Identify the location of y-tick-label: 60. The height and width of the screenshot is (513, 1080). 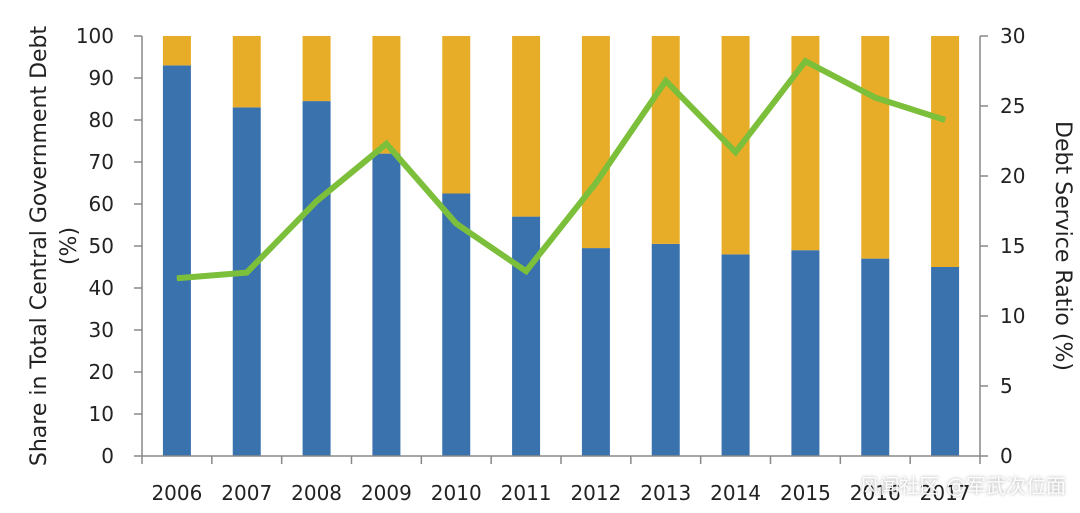
(101, 204).